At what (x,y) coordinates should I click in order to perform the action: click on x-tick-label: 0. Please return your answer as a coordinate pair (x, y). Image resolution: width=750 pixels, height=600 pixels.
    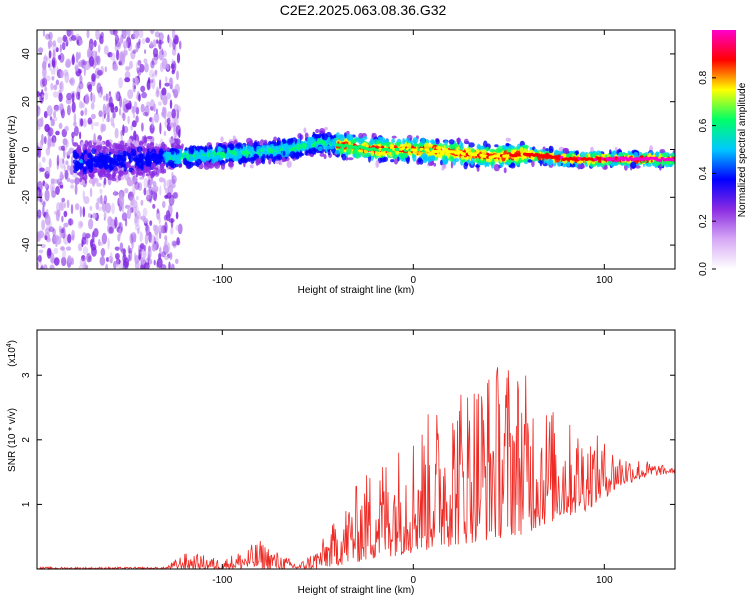
    Looking at the image, I should click on (414, 280).